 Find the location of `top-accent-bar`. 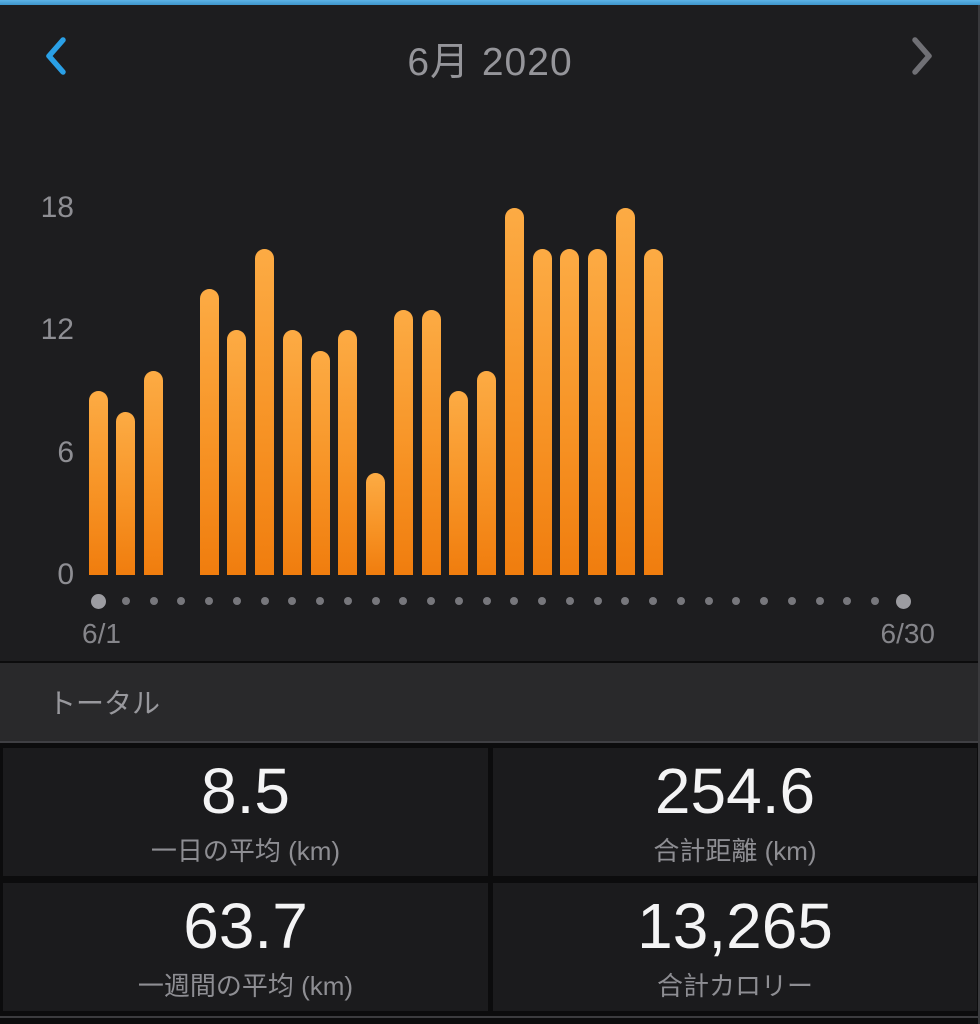

top-accent-bar is located at coordinates (490, 2).